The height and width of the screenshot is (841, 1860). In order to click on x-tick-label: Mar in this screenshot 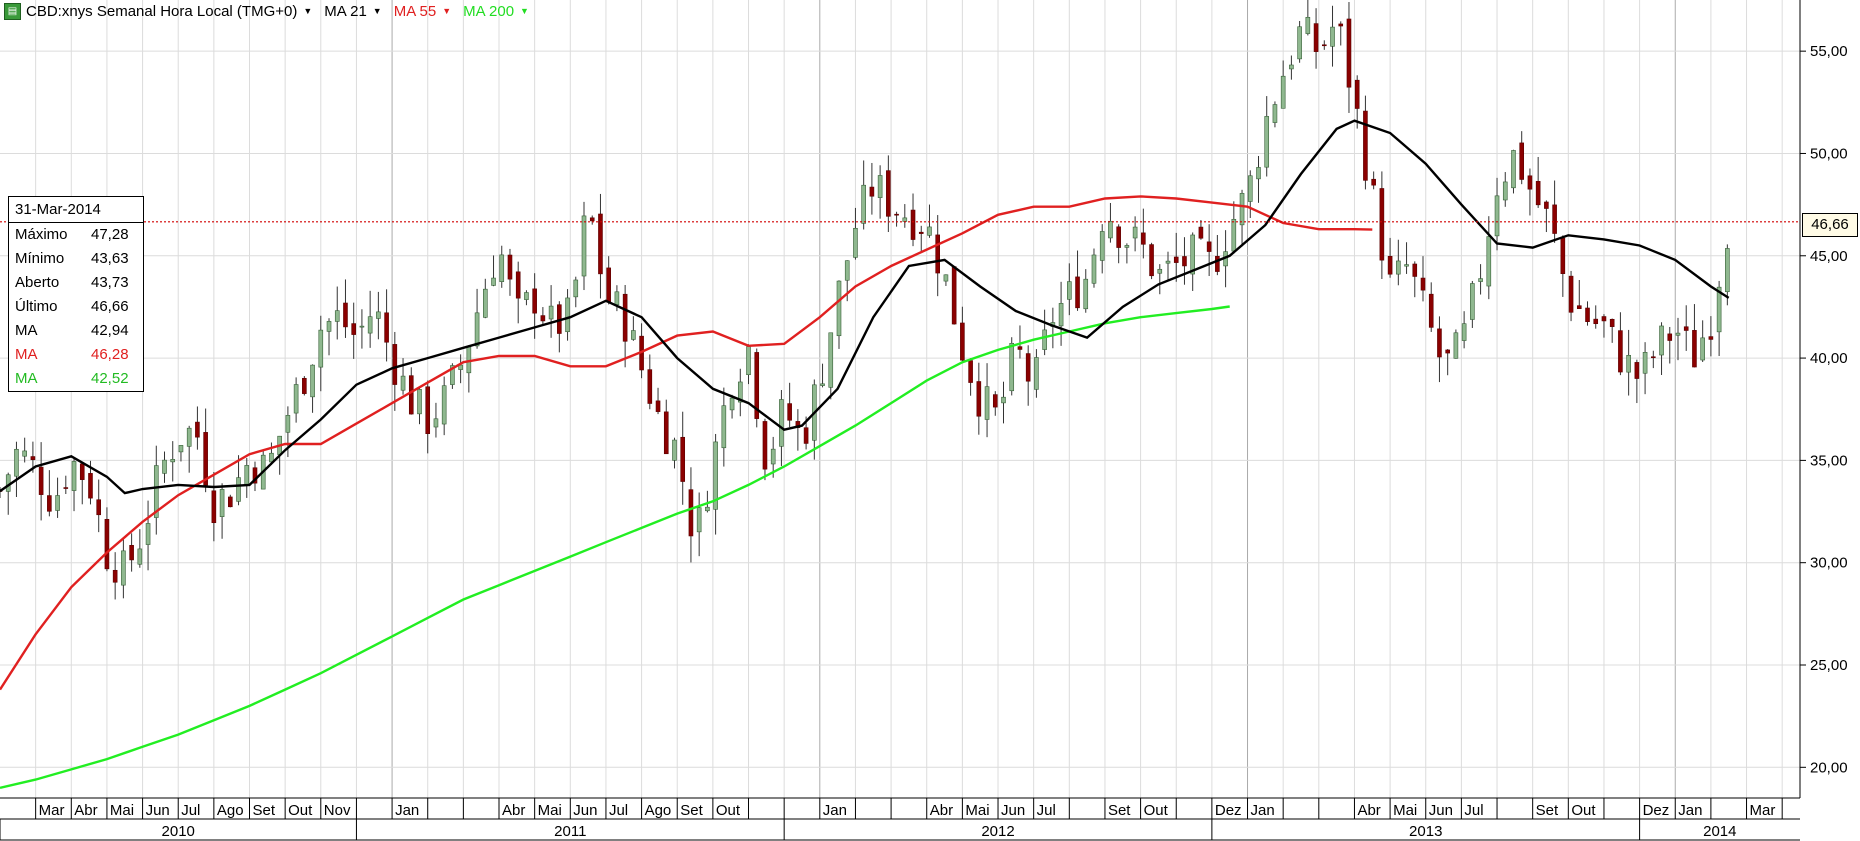, I will do `click(1763, 810)`.